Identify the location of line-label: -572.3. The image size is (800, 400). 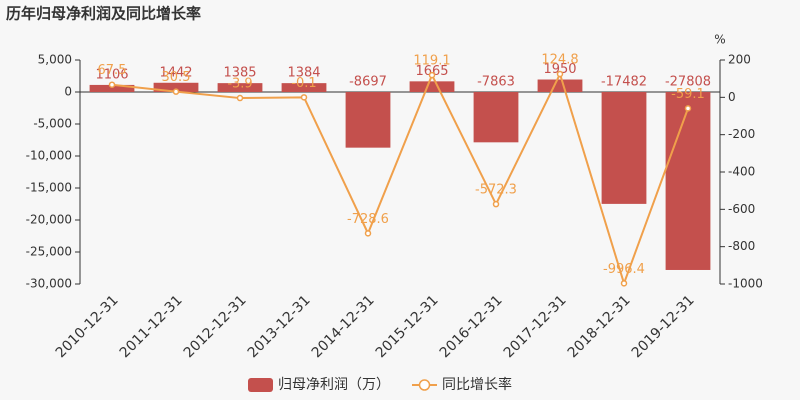
(496, 190).